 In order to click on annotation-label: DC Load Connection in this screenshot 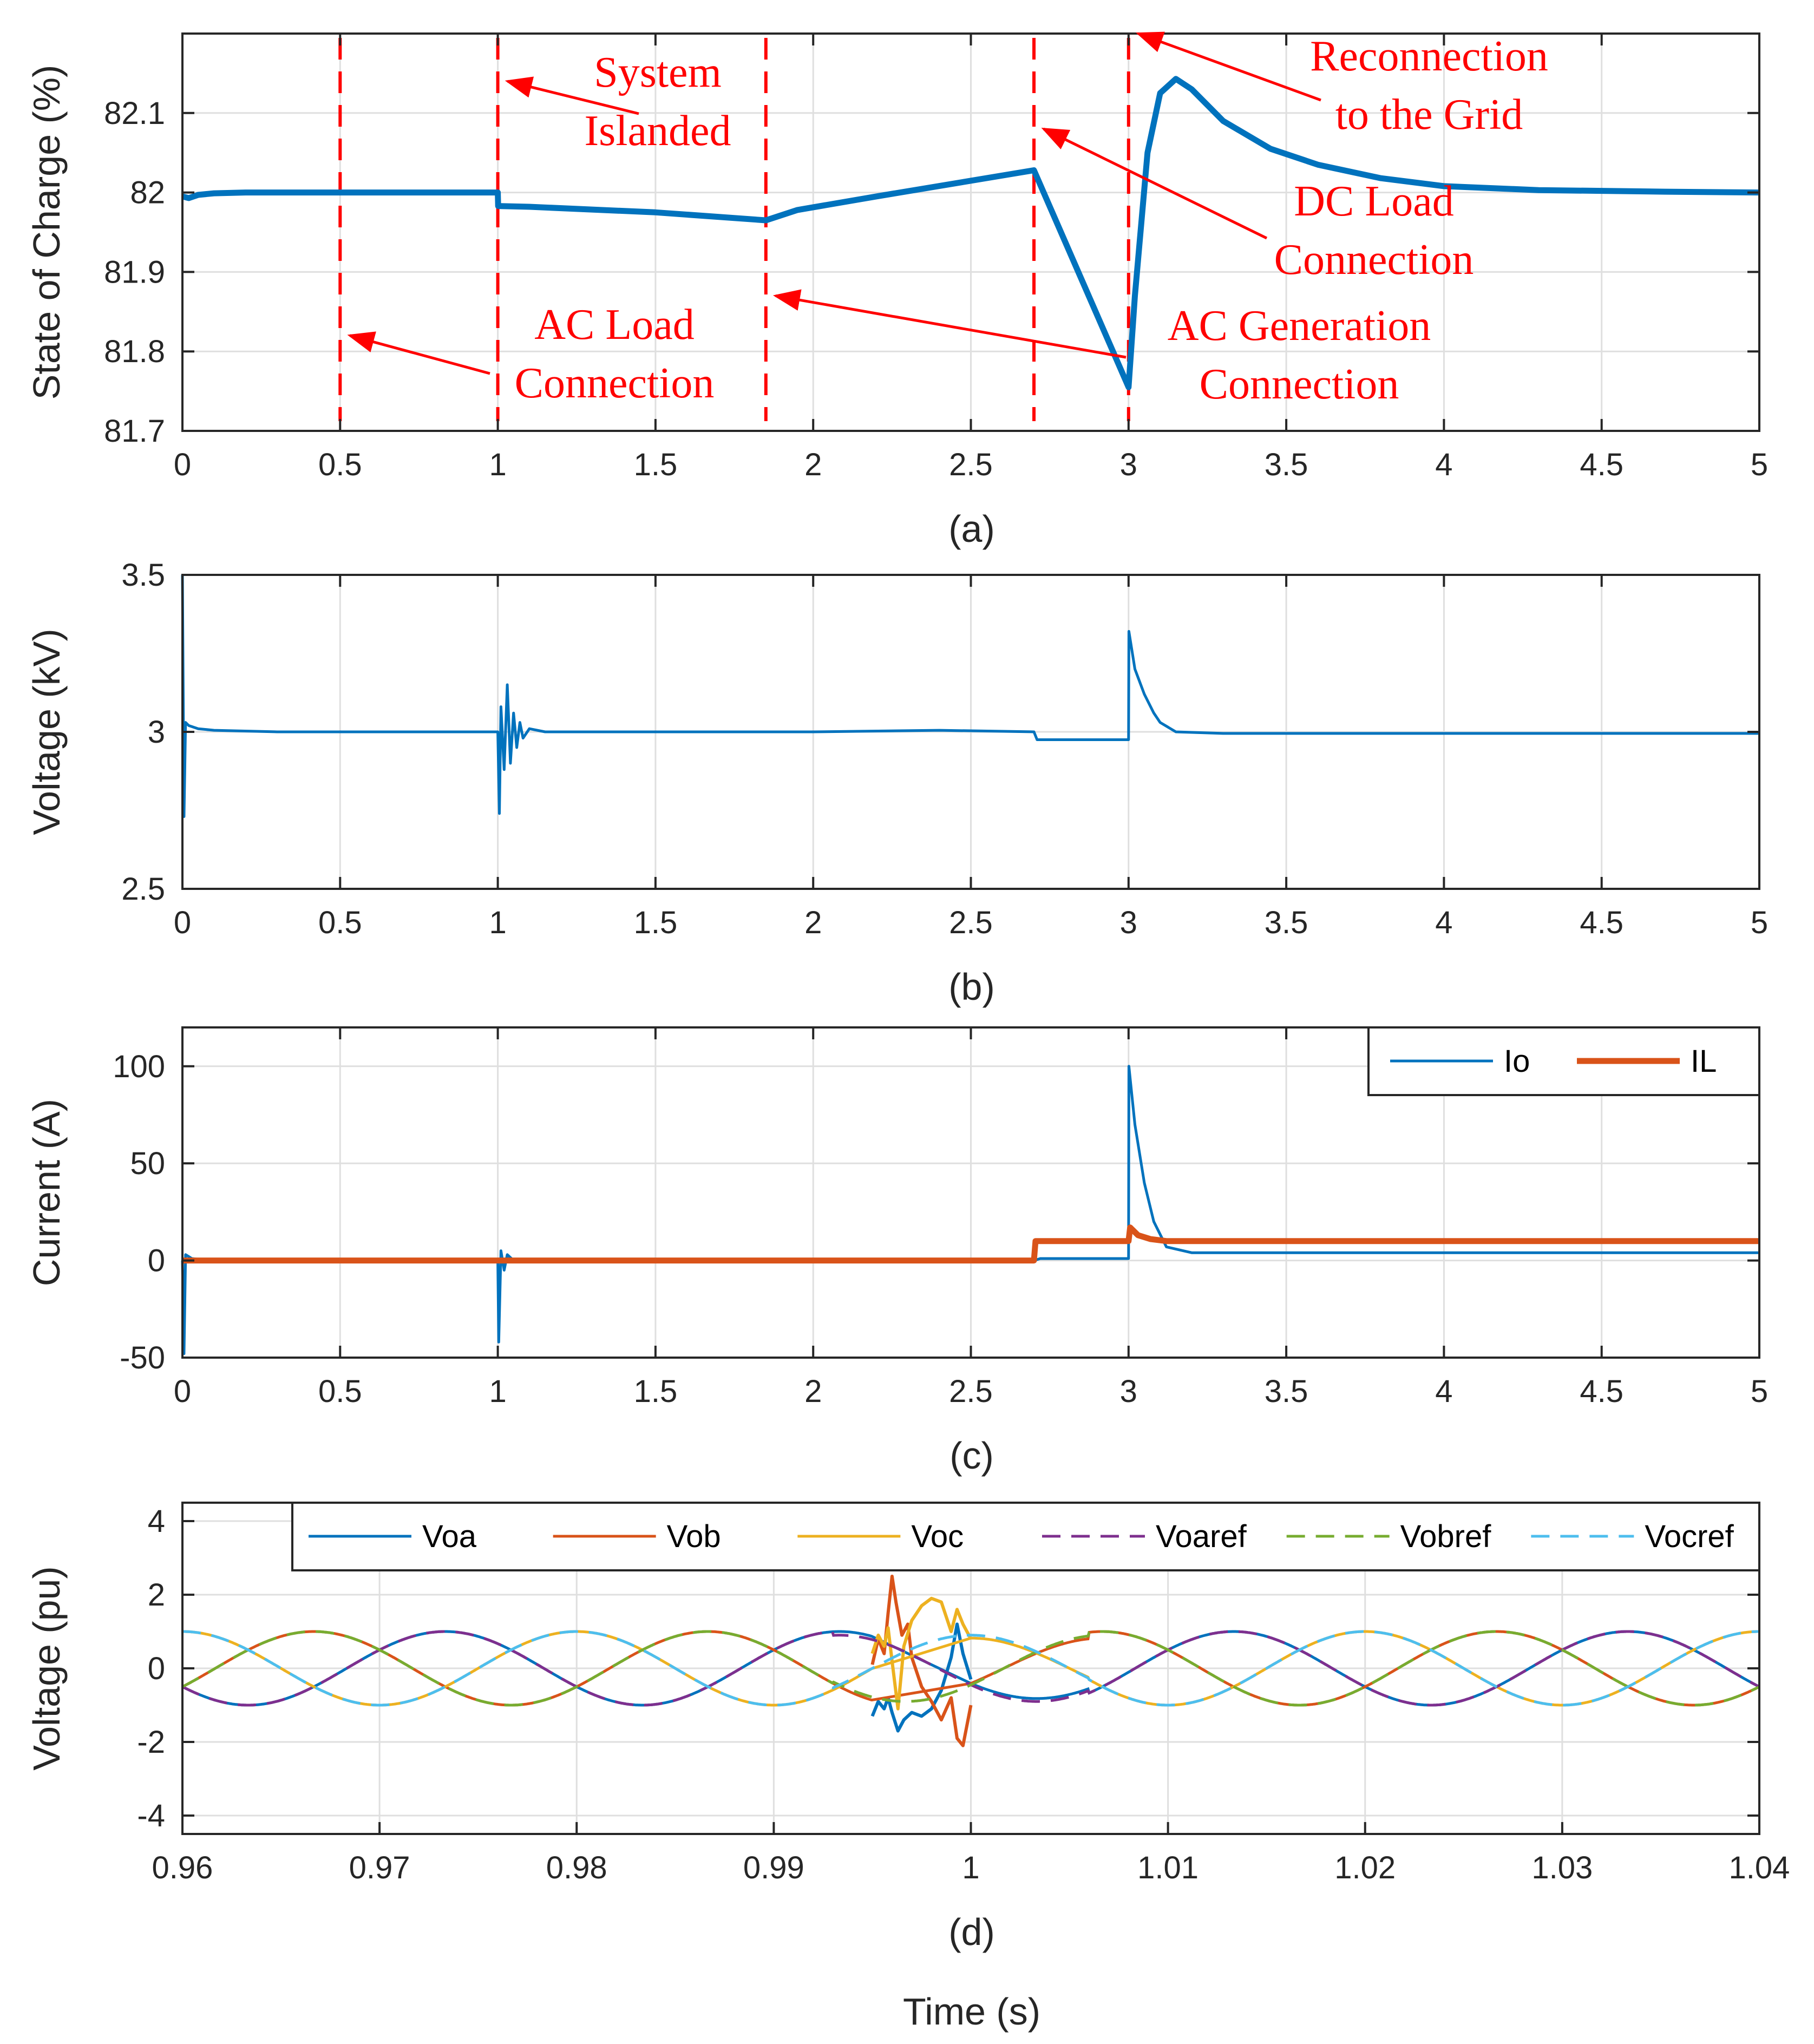, I will do `click(1374, 231)`.